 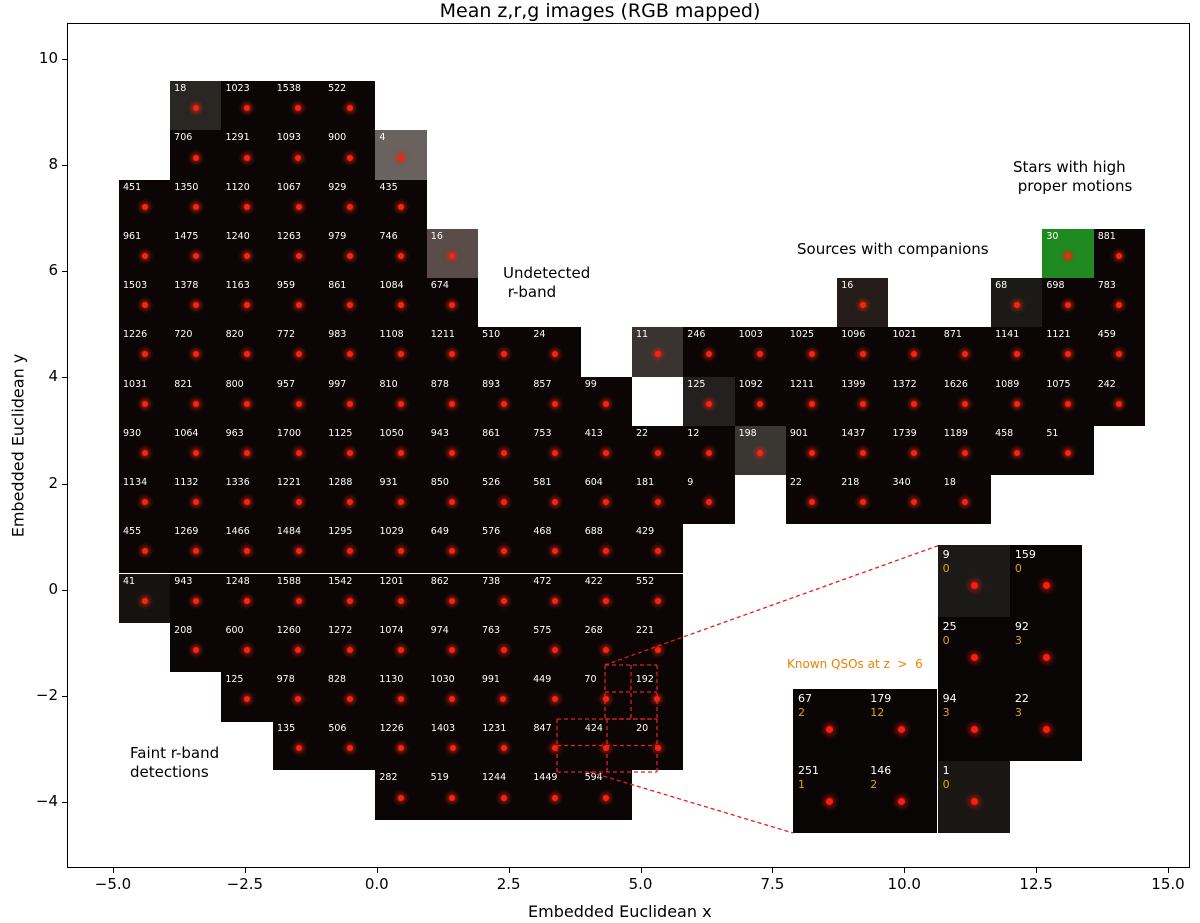 What do you see at coordinates (401, 302) in the screenshot?
I see `source-tile: 1084` at bounding box center [401, 302].